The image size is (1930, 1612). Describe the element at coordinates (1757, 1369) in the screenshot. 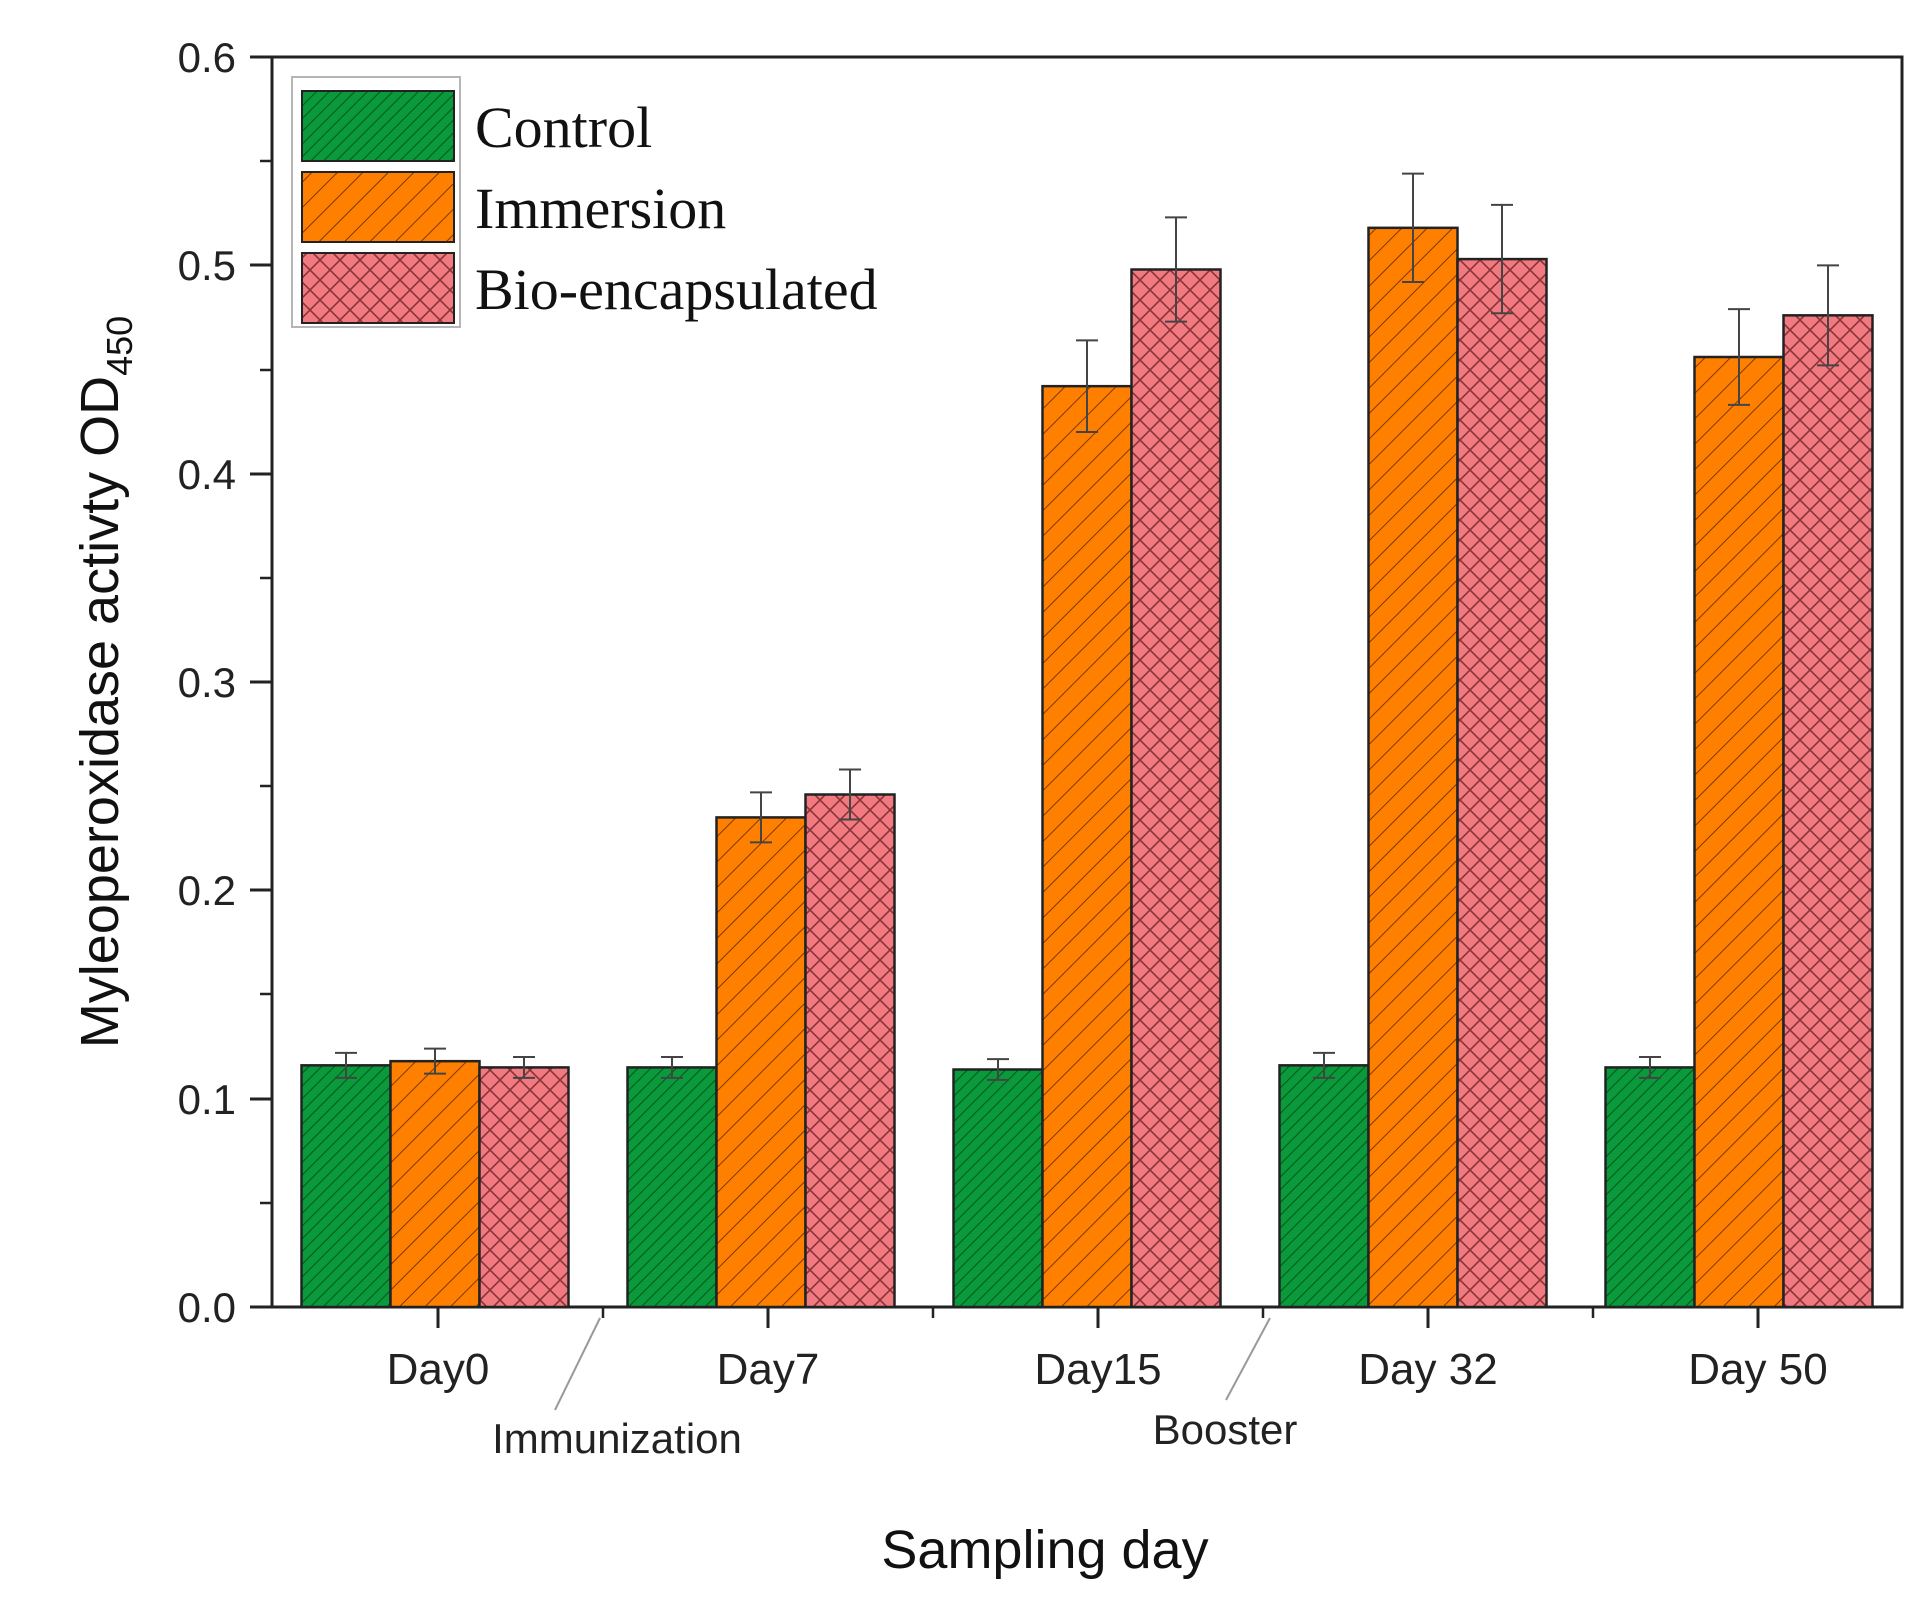

I see `x-tick-label: Day 50` at that location.